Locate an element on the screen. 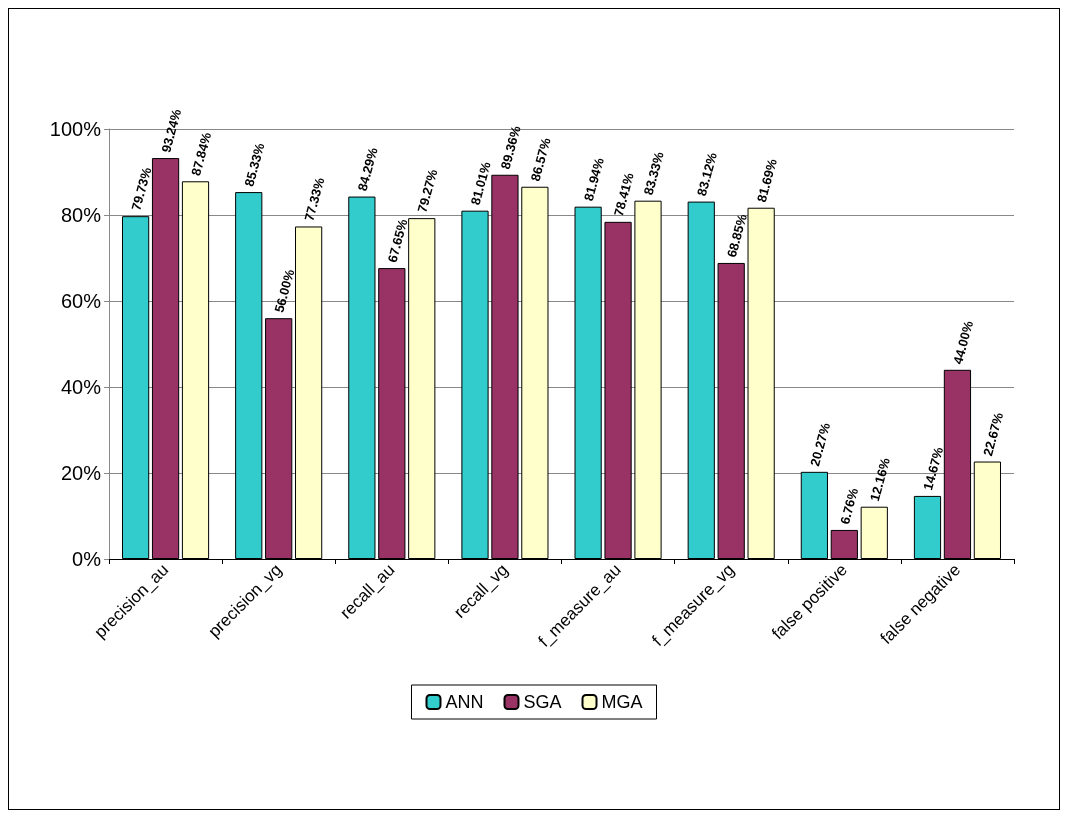 This screenshot has height=819, width=1070. data-label: 14.67% is located at coordinates (933, 468).